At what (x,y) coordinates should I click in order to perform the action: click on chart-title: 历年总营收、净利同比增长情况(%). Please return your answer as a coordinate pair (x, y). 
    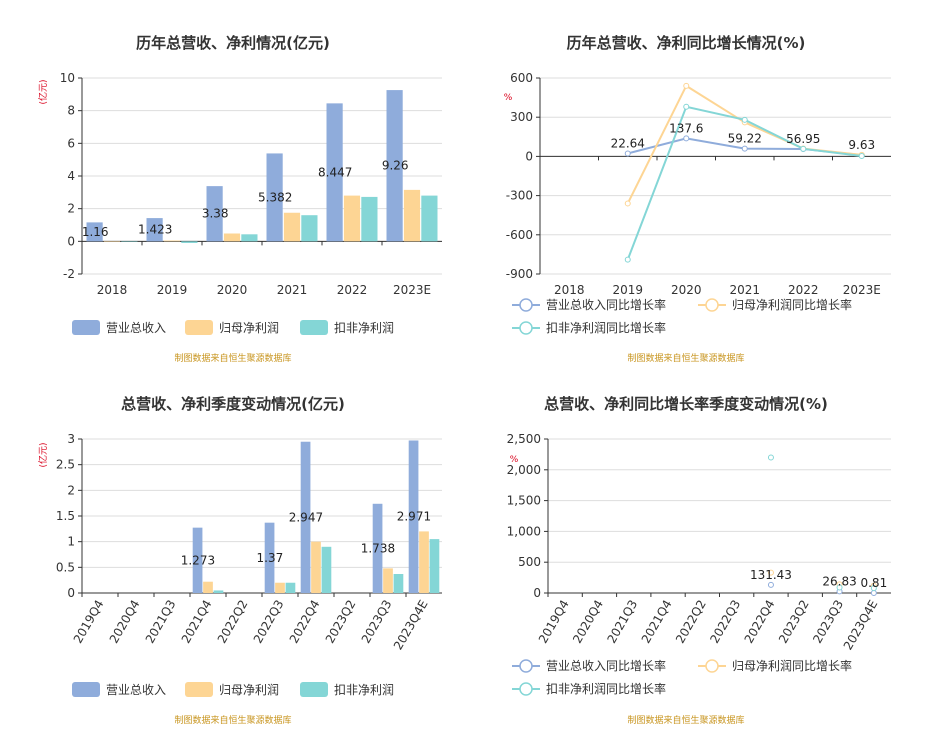
    Looking at the image, I should click on (686, 43).